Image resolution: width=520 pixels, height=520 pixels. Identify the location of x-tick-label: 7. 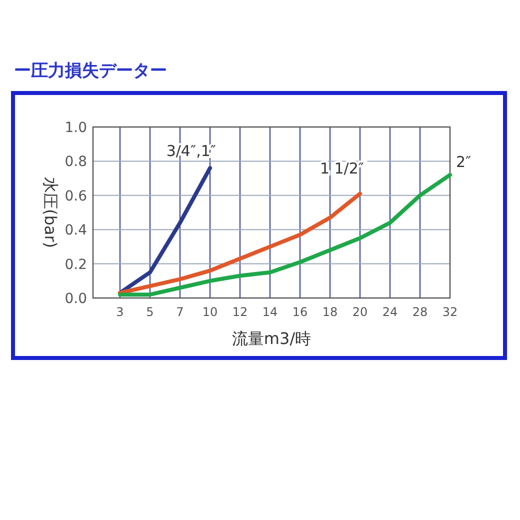
(180, 312).